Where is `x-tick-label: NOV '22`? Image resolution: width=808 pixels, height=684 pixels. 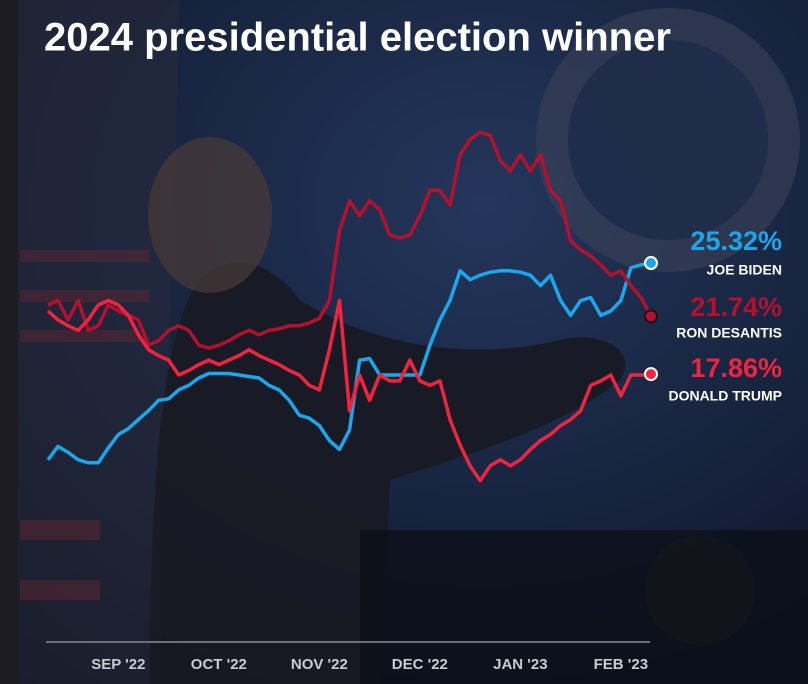
x-tick-label: NOV '22 is located at coordinates (319, 664).